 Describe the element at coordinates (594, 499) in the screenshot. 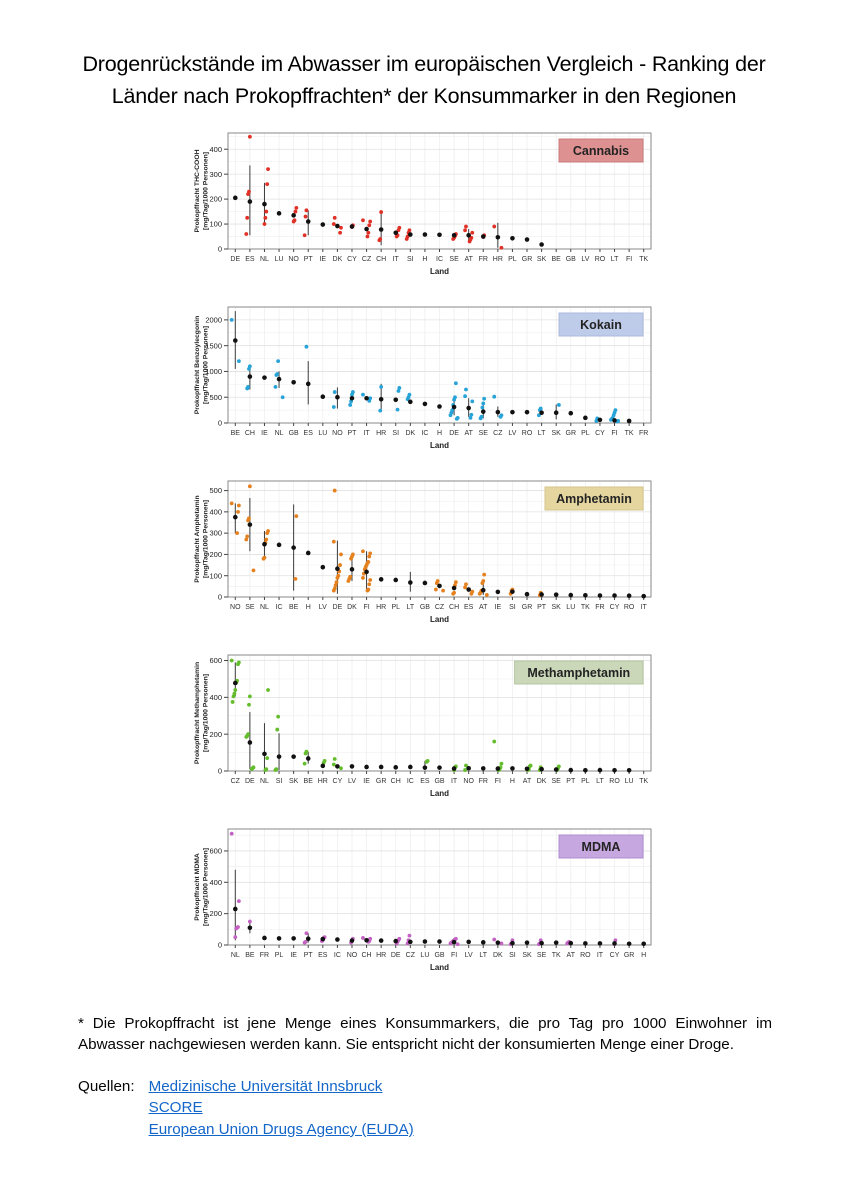

I see `legend-label: Amphetamin` at that location.